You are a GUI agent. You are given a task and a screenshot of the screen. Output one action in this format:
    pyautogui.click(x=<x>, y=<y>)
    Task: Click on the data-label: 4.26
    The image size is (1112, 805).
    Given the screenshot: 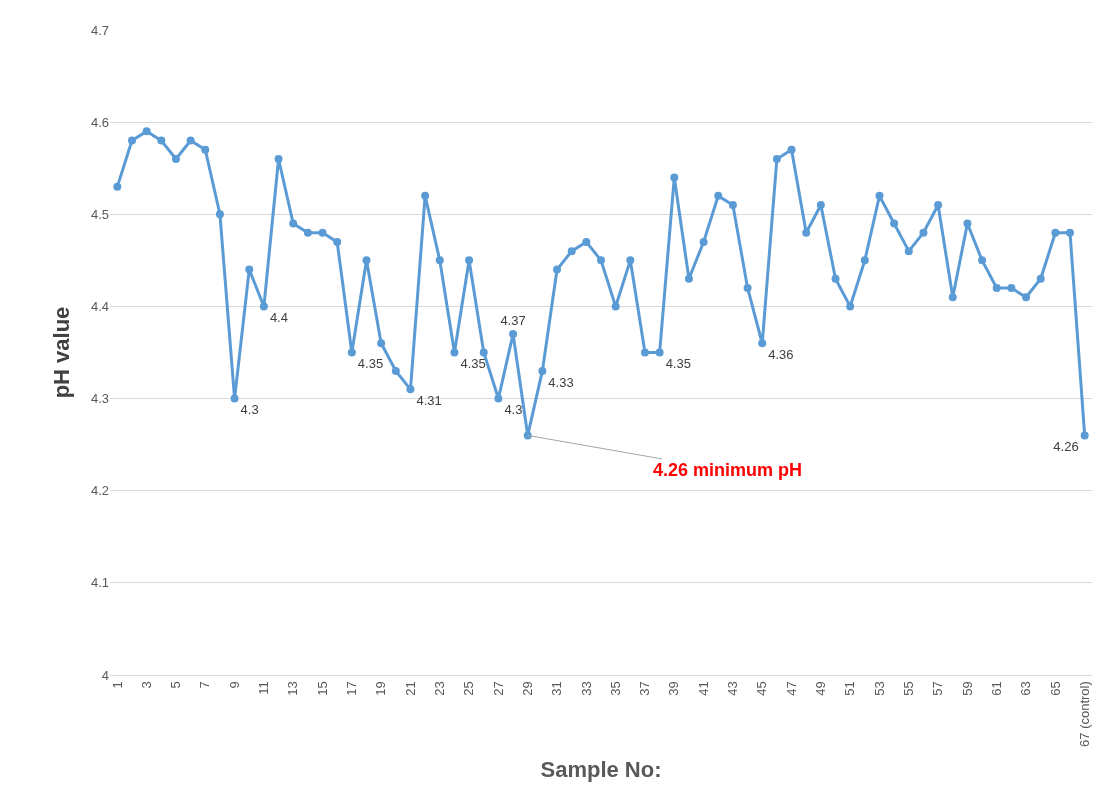 What is the action you would take?
    pyautogui.click(x=1066, y=447)
    